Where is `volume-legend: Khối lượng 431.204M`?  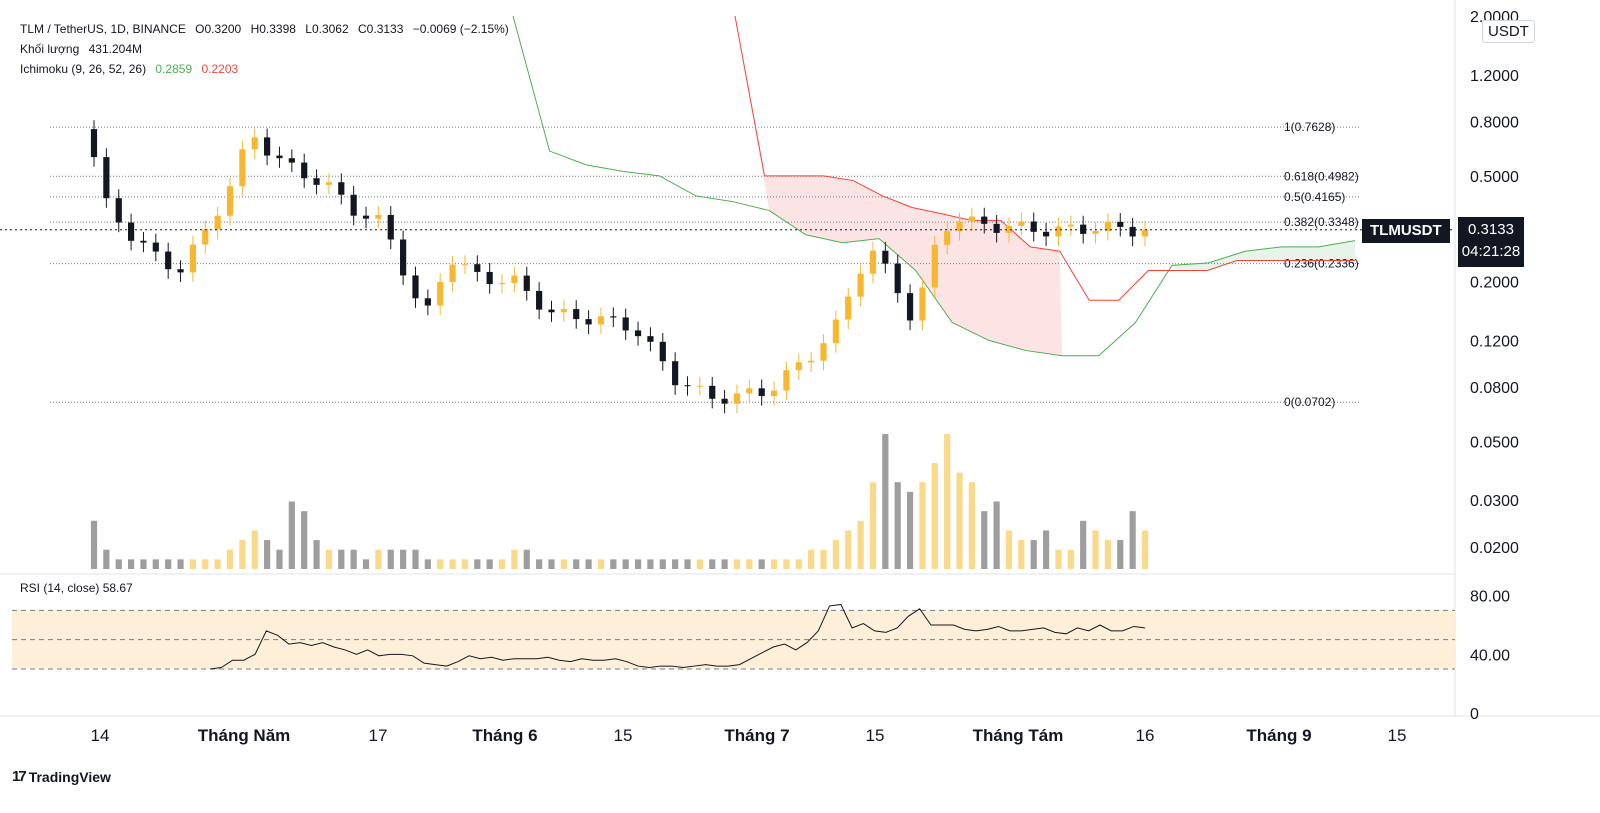 volume-legend: Khối lượng 431.204M is located at coordinates (84, 49).